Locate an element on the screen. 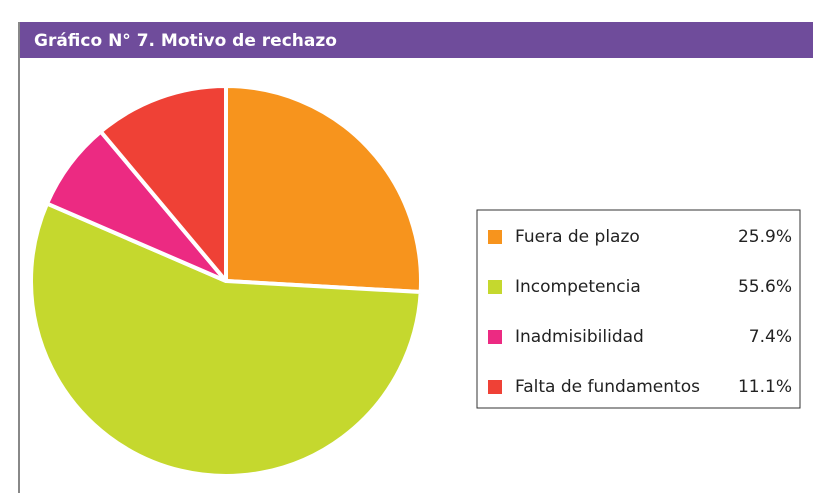 This screenshot has width=813, height=493. value-label: 11.1% is located at coordinates (765, 387).